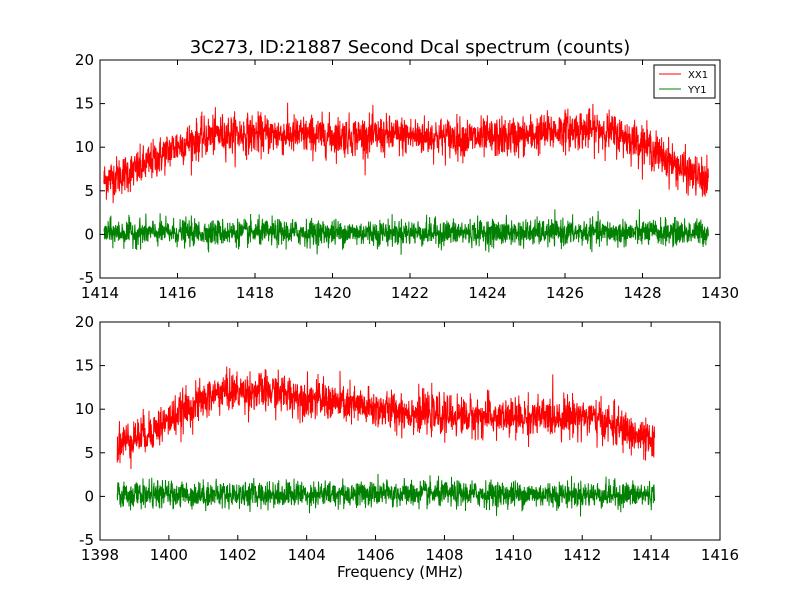  Describe the element at coordinates (487, 293) in the screenshot. I see `x-tick-label: 1424` at that location.